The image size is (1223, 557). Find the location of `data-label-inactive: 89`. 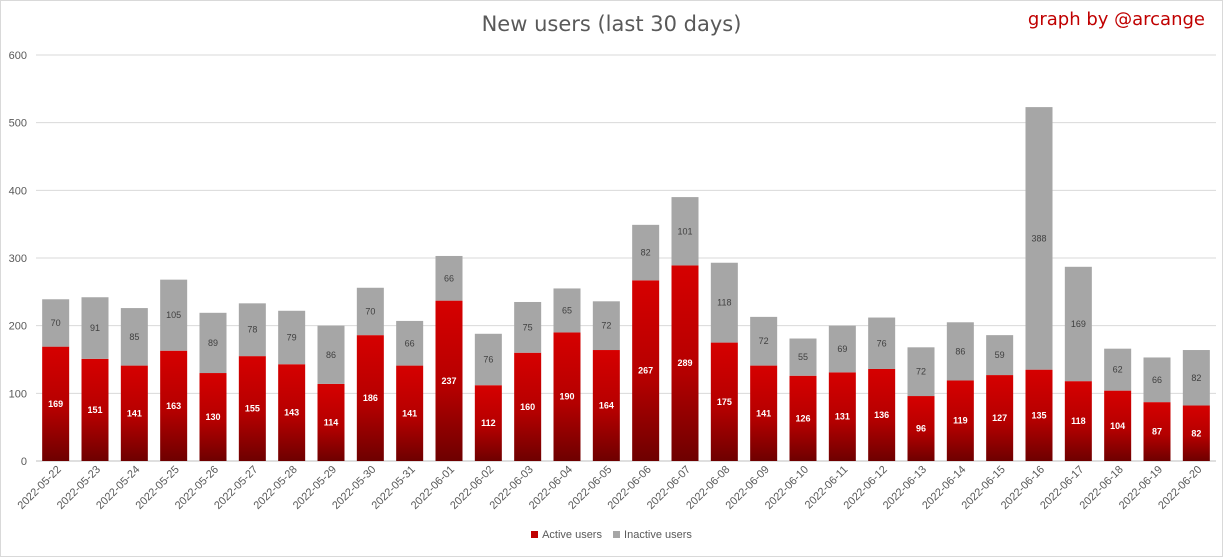

data-label-inactive: 89 is located at coordinates (213, 343).